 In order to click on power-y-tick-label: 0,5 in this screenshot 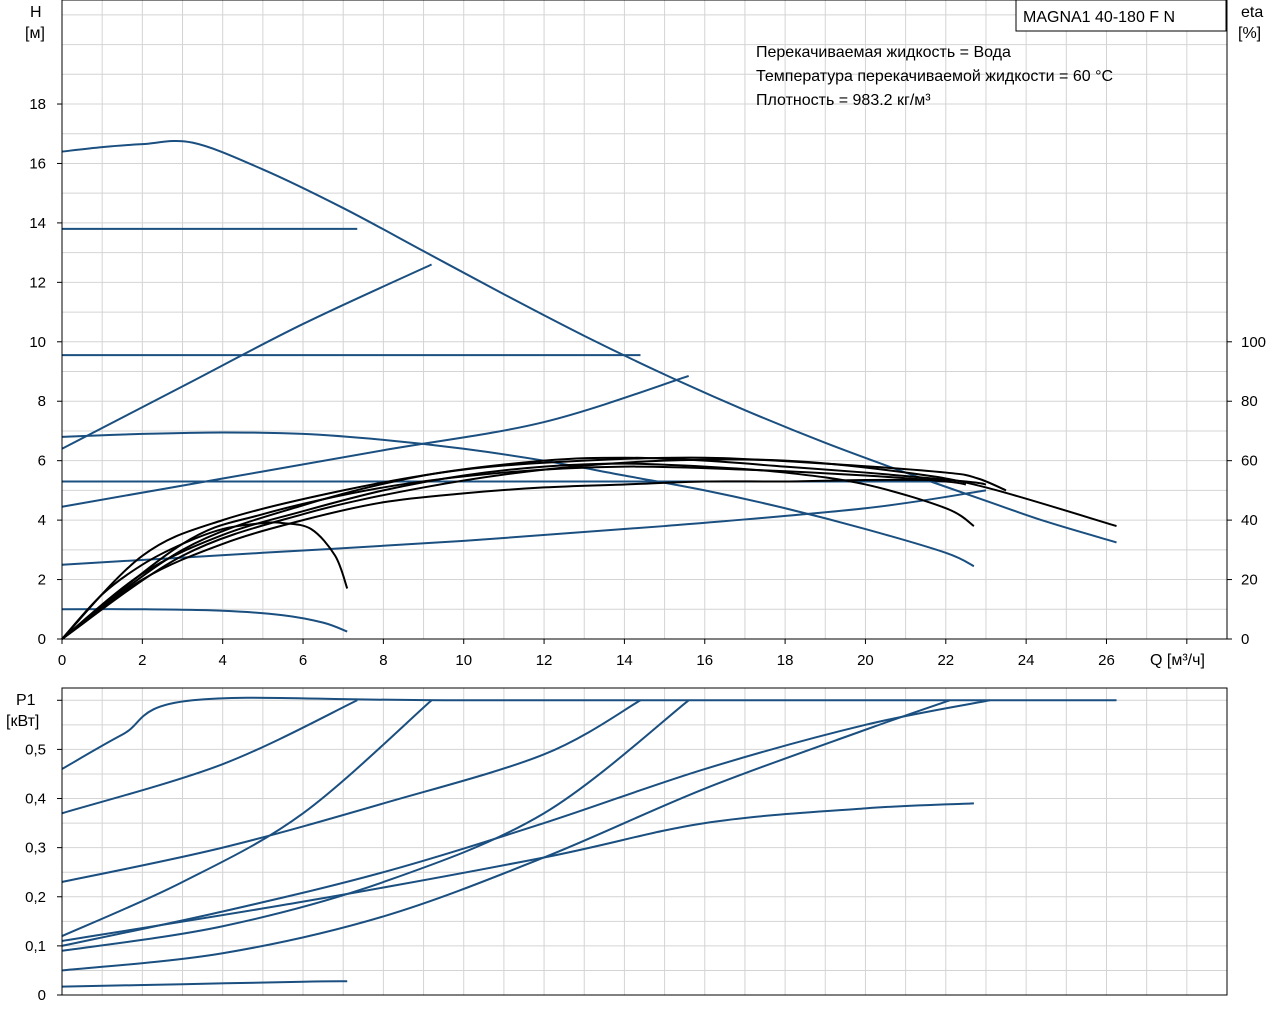, I will do `click(35, 749)`.